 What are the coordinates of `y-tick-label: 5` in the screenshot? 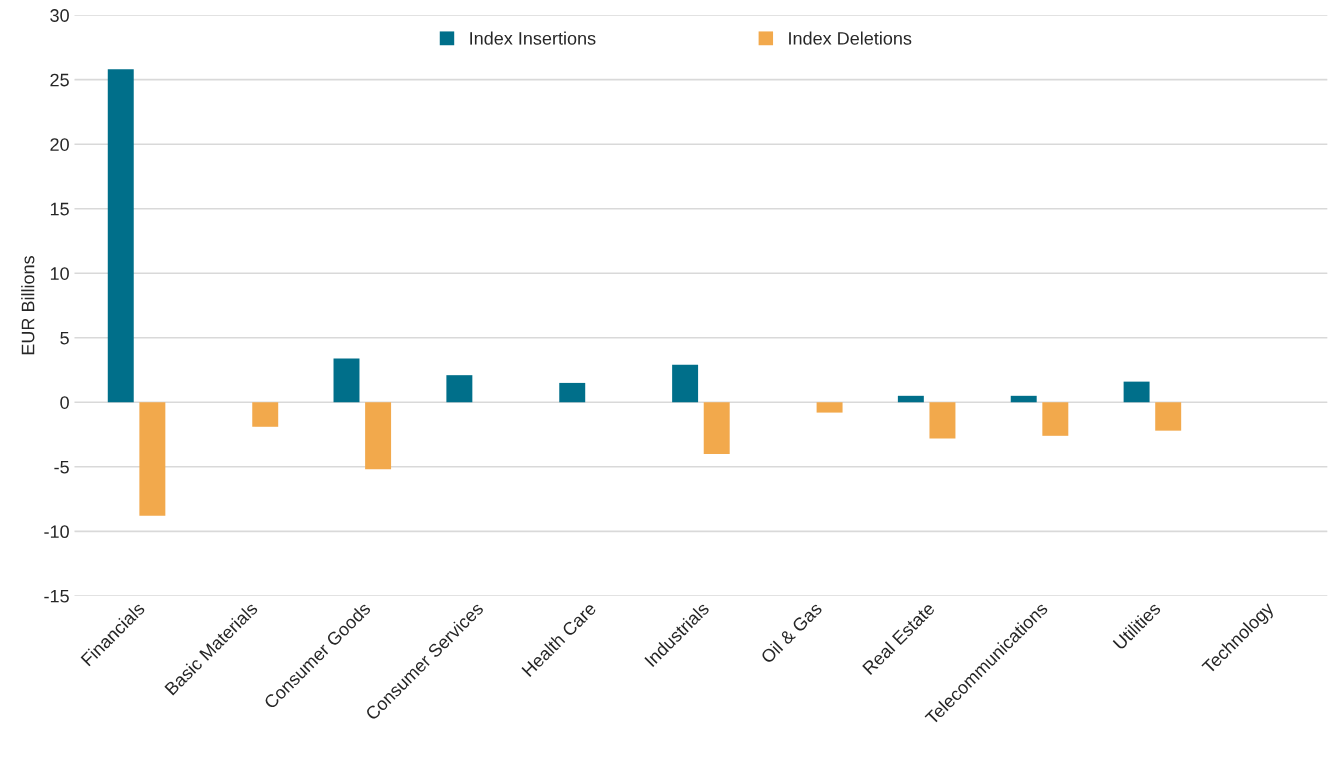 It's located at (64, 338).